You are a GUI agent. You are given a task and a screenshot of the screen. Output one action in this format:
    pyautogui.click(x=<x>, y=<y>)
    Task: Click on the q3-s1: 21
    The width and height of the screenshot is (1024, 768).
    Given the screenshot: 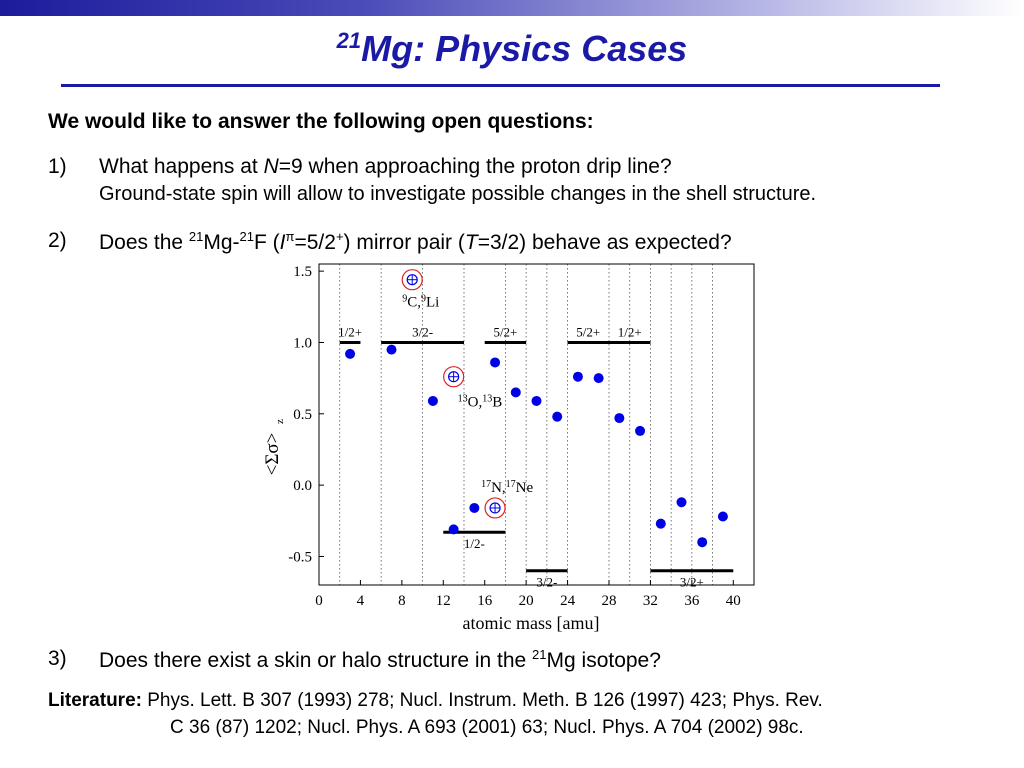 What is the action you would take?
    pyautogui.click(x=539, y=654)
    